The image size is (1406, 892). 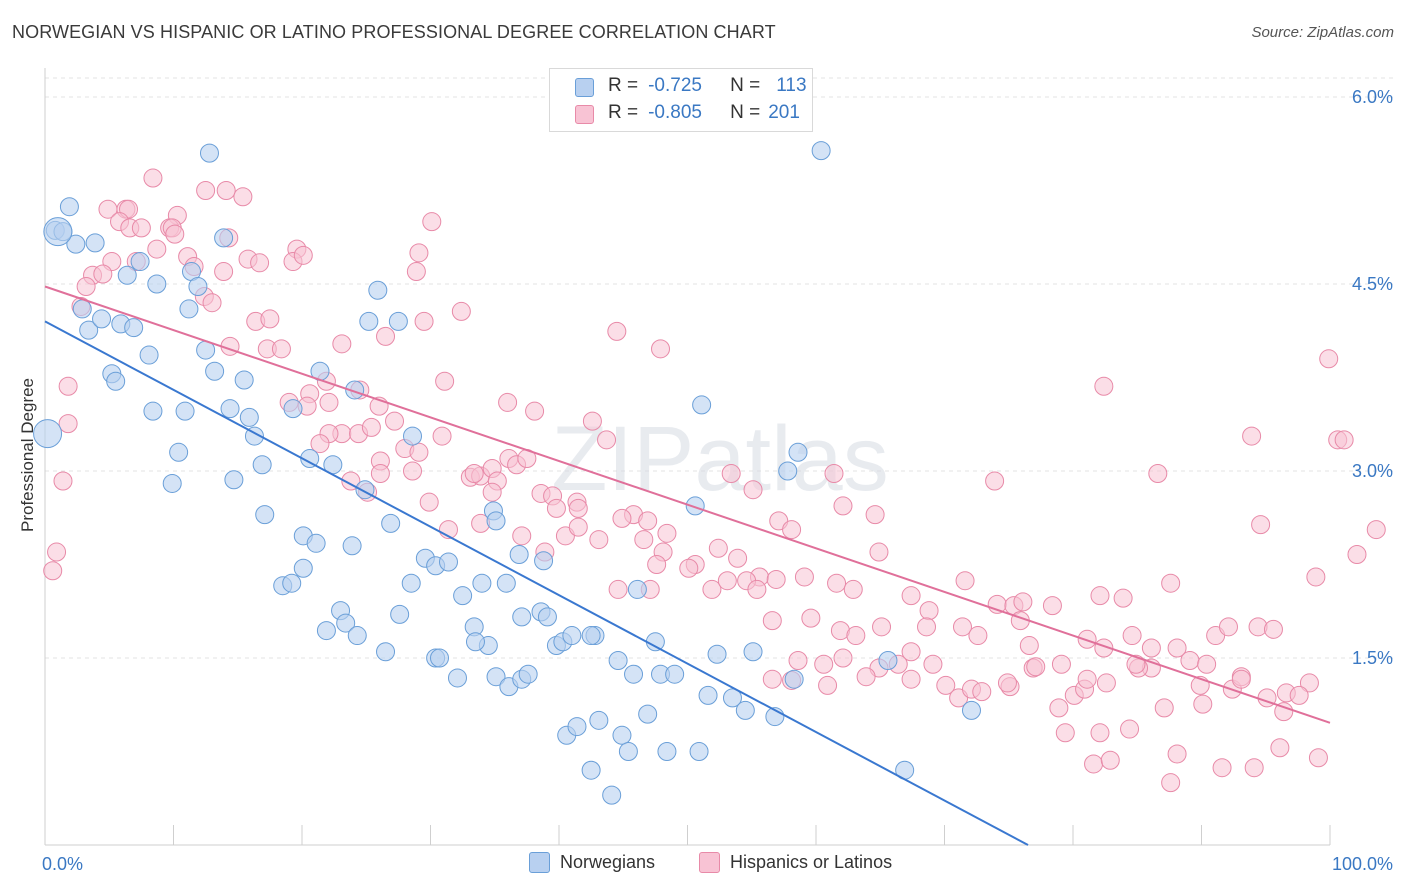 What do you see at coordinates (539, 862) in the screenshot?
I see `legend-swatch-norwegians` at bounding box center [539, 862].